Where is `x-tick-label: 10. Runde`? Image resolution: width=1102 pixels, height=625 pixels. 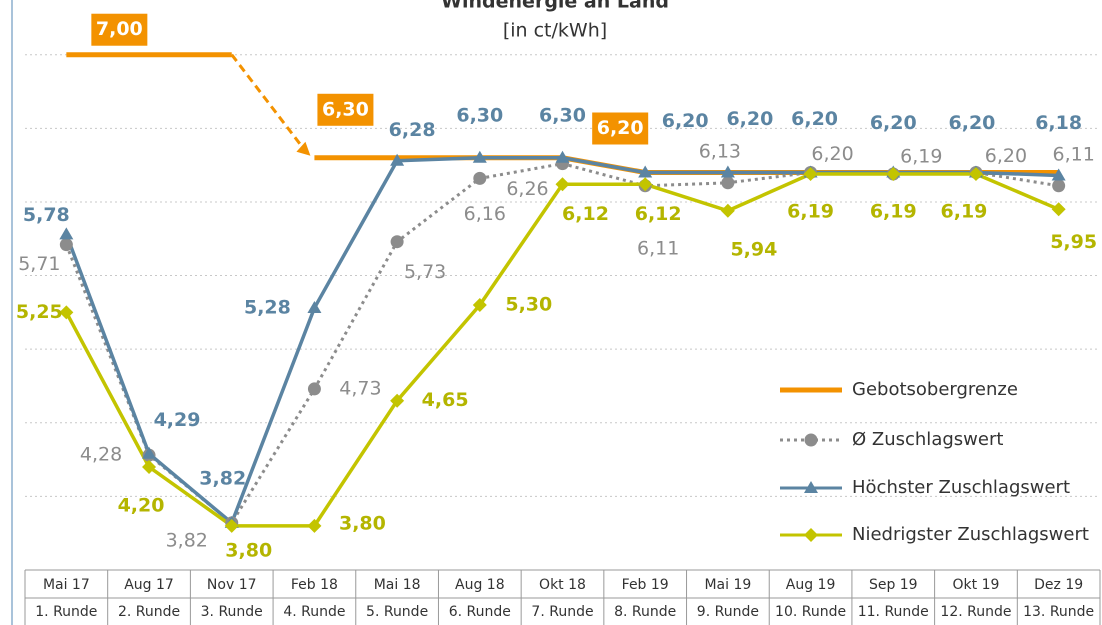
x-tick-label: 10. Runde is located at coordinates (810, 612).